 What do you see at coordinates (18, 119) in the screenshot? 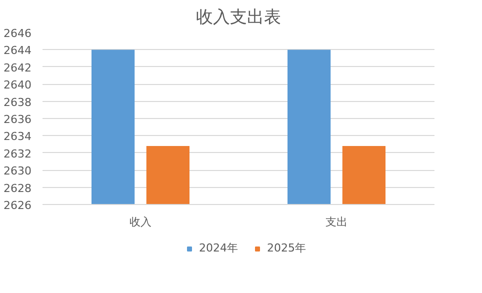
I see `y-tick-label: 2636` at bounding box center [18, 119].